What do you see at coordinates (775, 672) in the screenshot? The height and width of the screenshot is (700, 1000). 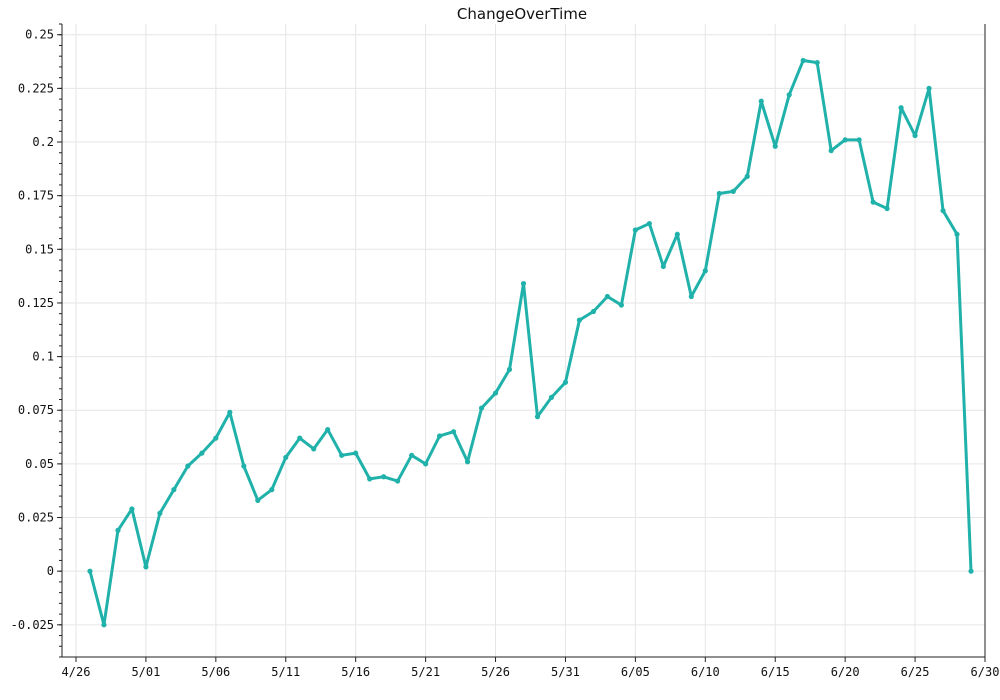 I see `x-tick-label: 6/15` at bounding box center [775, 672].